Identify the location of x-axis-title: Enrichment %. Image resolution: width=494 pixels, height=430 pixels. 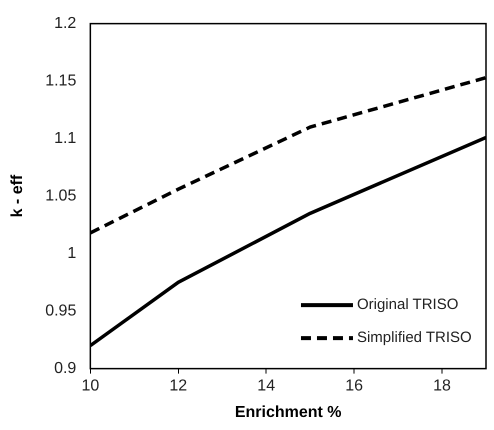
(288, 412).